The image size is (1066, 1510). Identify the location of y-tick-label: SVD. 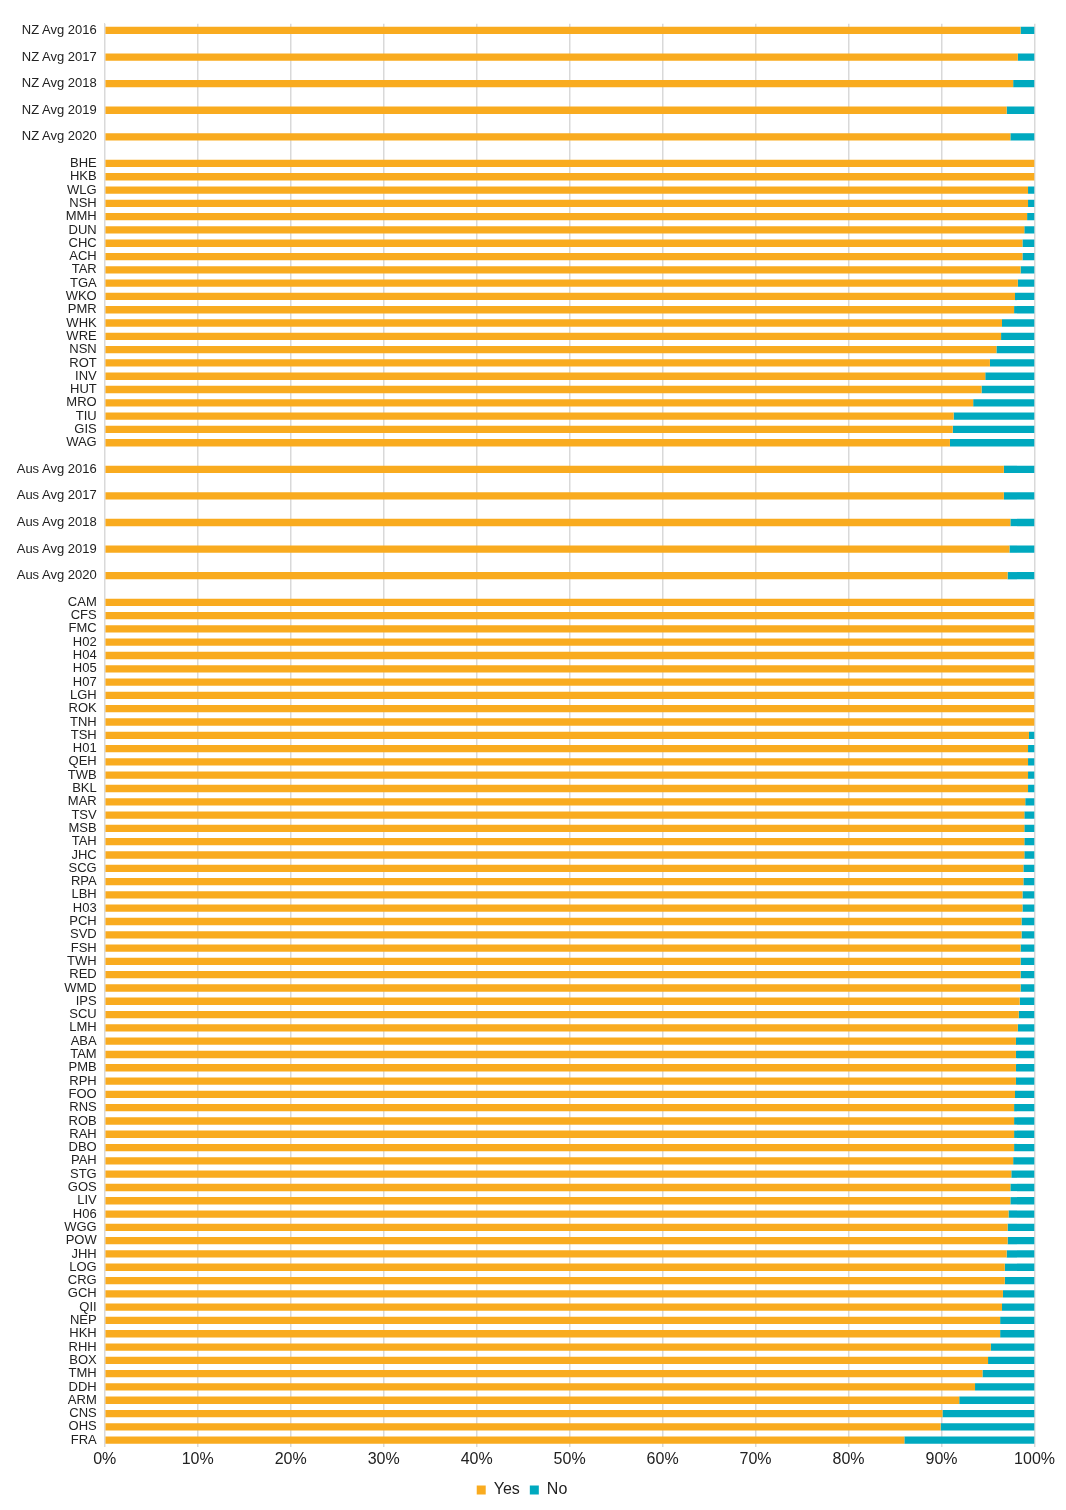
(83, 934).